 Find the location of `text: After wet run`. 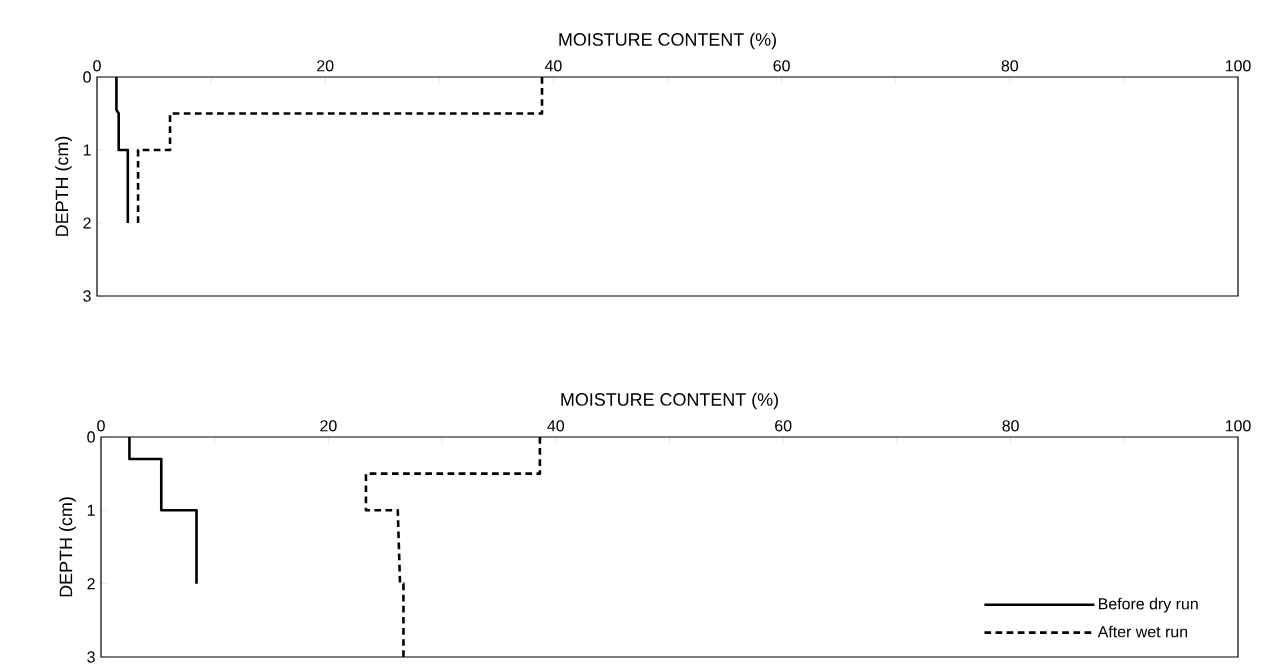

text: After wet run is located at coordinates (1142, 631).